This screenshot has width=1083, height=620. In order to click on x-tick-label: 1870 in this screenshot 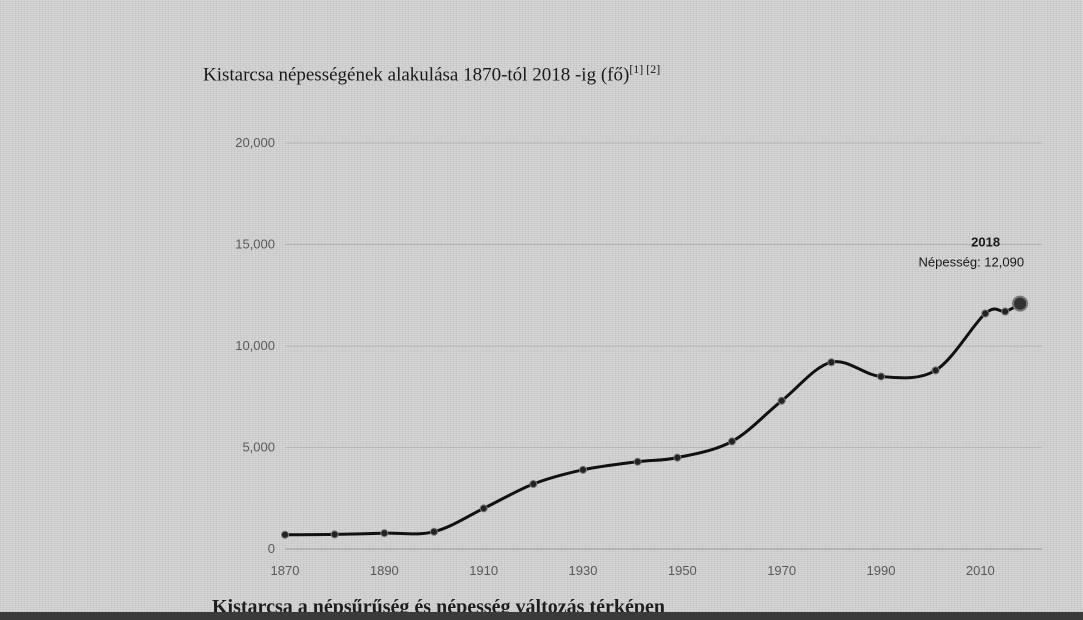, I will do `click(285, 570)`.